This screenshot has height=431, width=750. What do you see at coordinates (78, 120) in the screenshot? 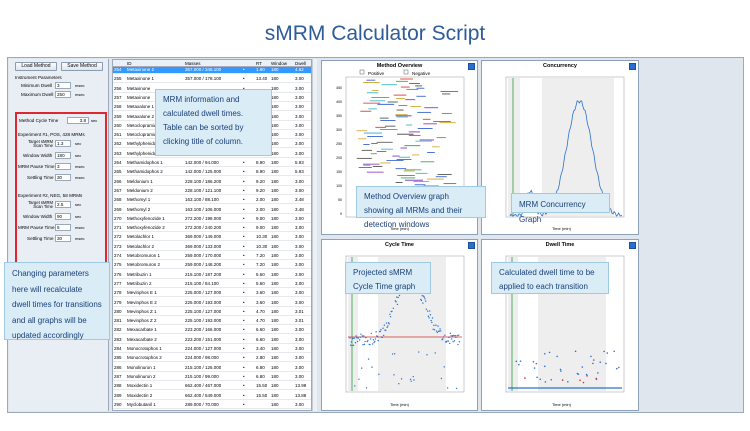
I see `method-cycle-time-field: 3.8` at bounding box center [78, 120].